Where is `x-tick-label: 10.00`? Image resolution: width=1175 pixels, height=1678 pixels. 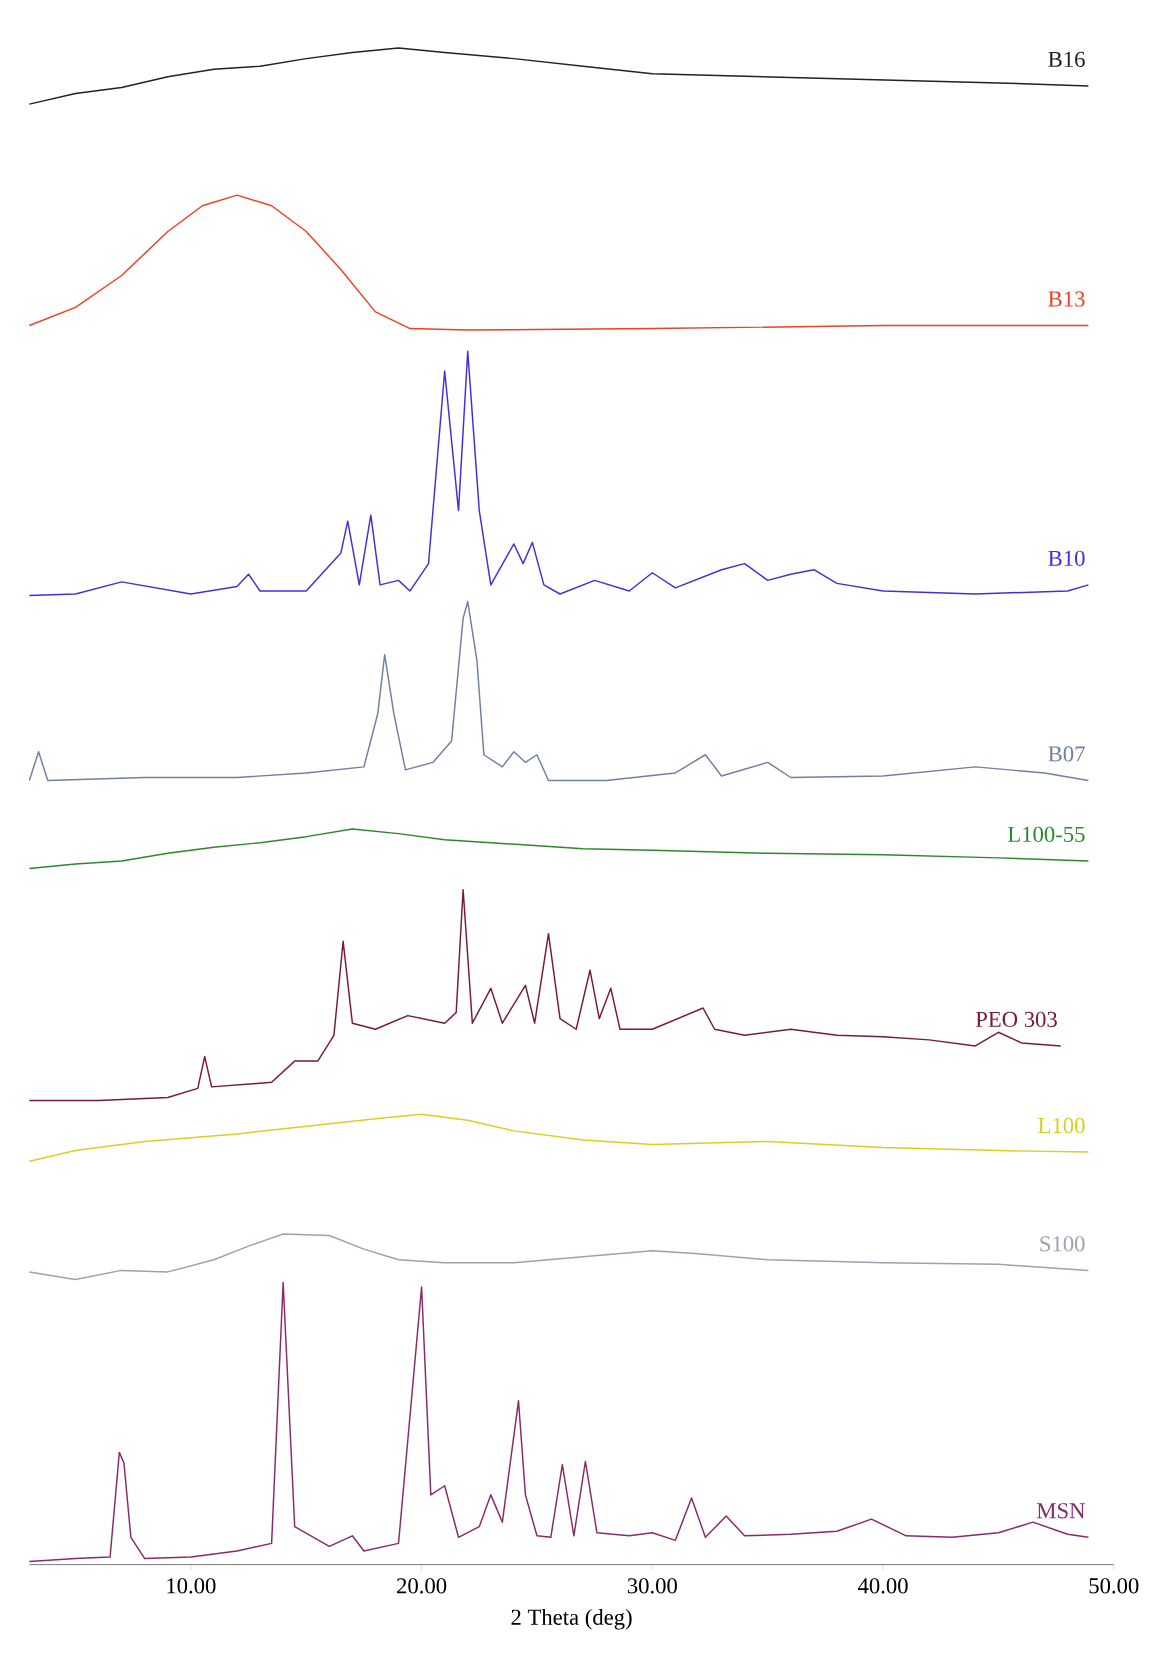
x-tick-label: 10.00 is located at coordinates (191, 1586).